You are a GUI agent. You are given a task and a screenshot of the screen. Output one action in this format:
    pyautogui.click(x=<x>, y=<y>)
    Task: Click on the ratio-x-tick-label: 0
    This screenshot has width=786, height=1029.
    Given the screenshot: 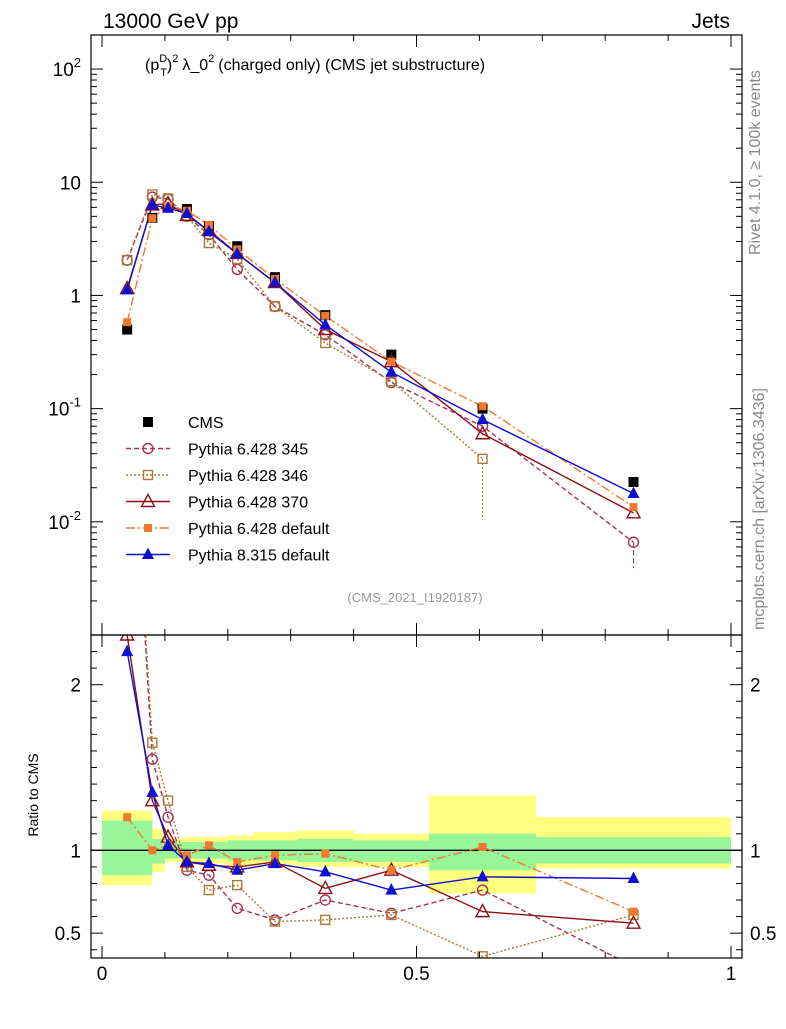 What is the action you would take?
    pyautogui.click(x=102, y=974)
    